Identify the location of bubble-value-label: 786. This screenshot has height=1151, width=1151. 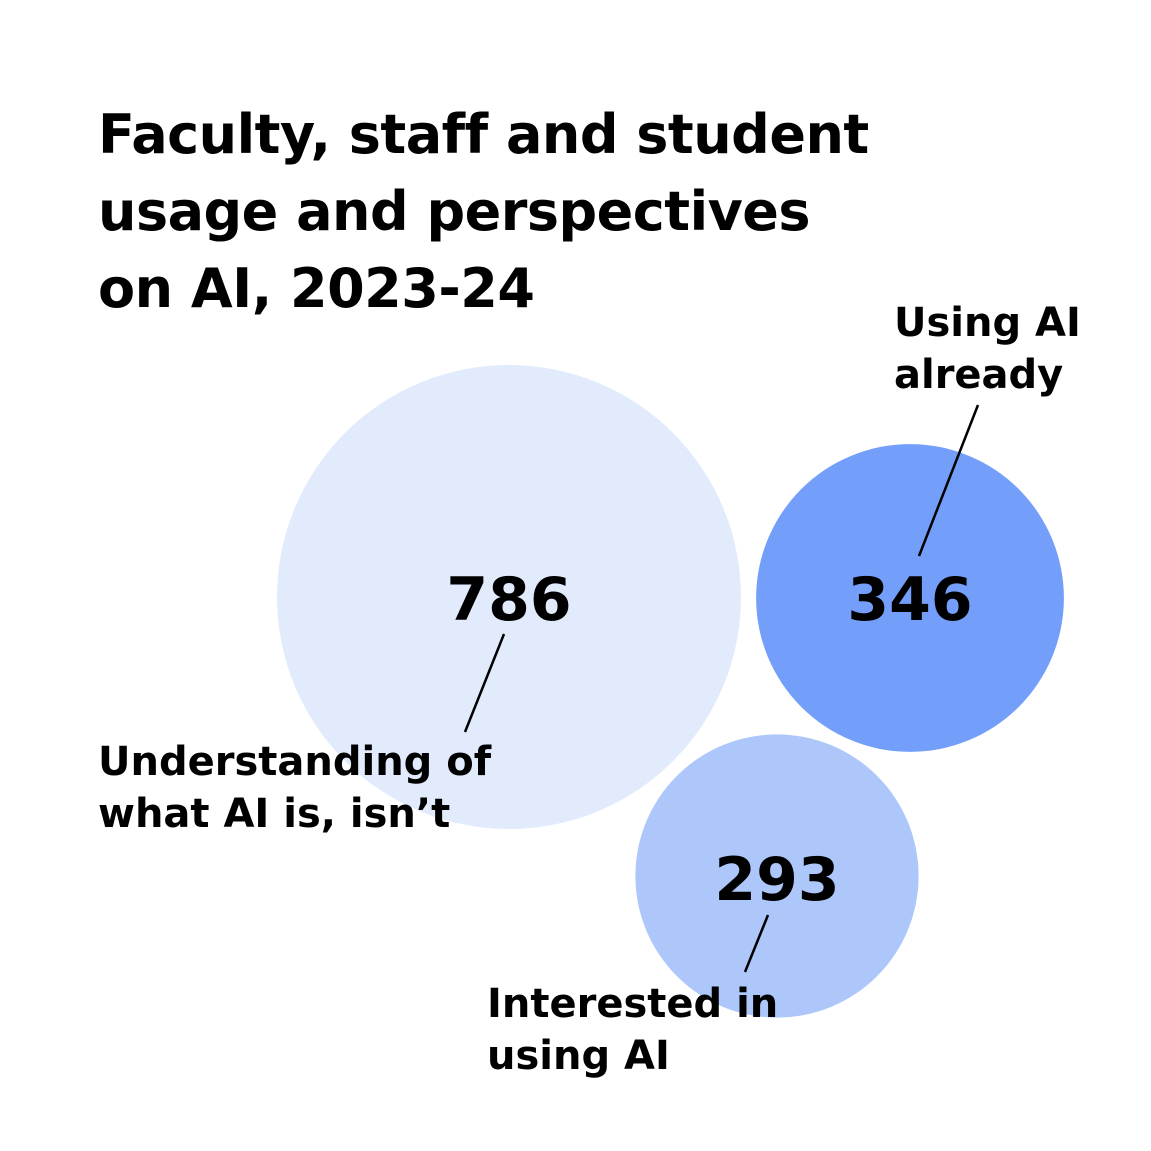
(508, 600).